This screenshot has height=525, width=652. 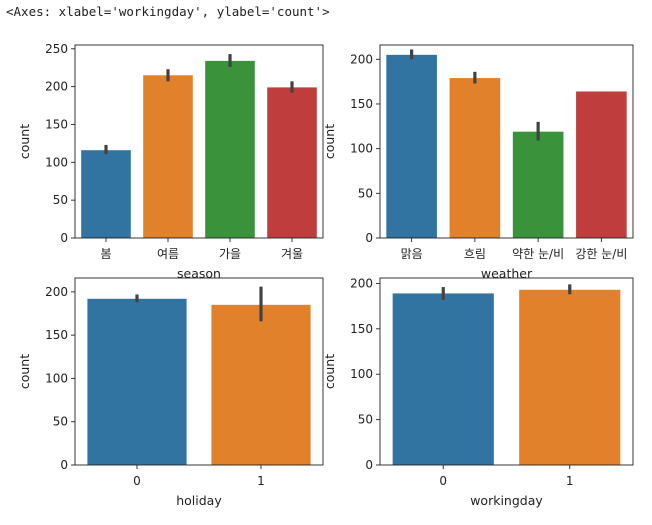 I want to click on axes-frame-workingday, so click(x=506, y=371).